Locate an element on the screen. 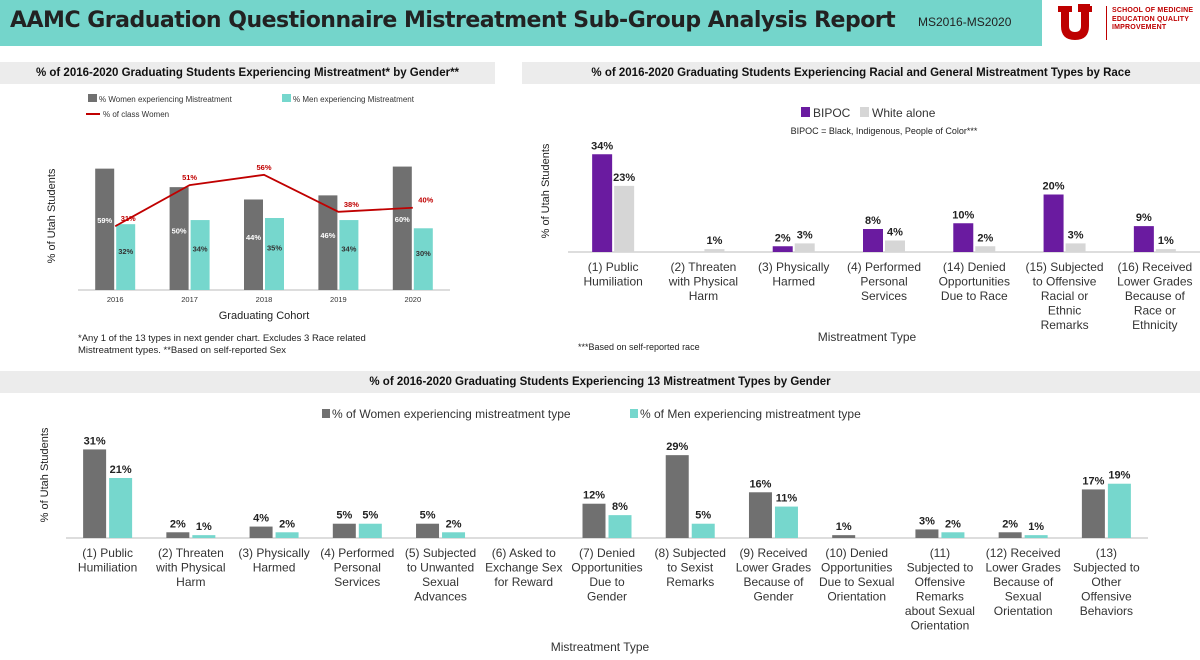 Image resolution: width=1200 pixels, height=660 pixels. category-label-6: (15) Subjected is located at coordinates (1065, 267).